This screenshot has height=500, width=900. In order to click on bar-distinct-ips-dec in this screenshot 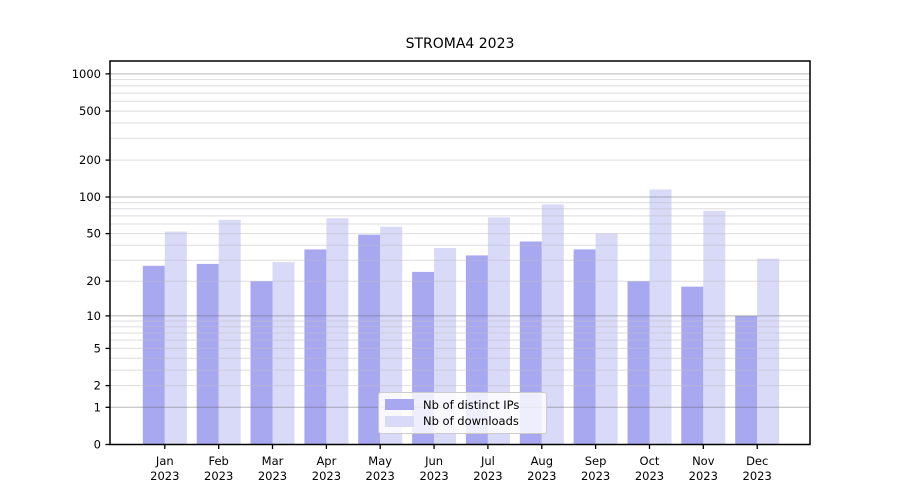, I will do `click(746, 380)`.